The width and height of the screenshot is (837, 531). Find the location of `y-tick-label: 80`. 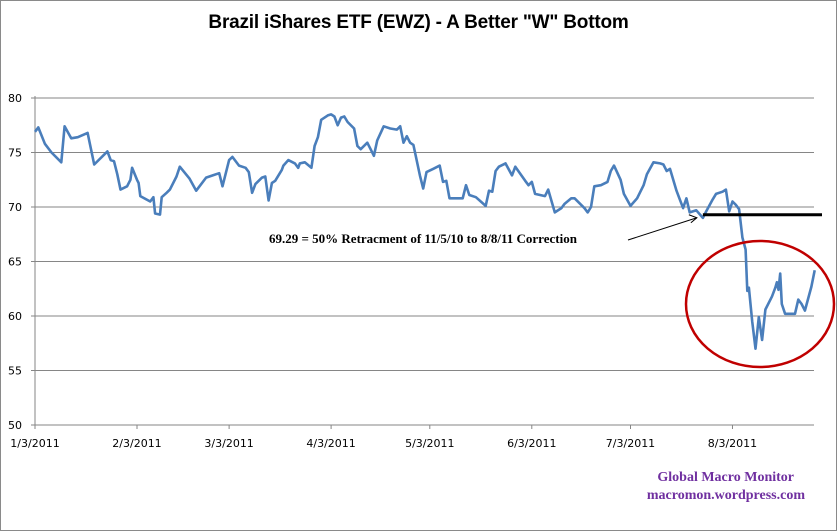

y-tick-label: 80 is located at coordinates (15, 98).